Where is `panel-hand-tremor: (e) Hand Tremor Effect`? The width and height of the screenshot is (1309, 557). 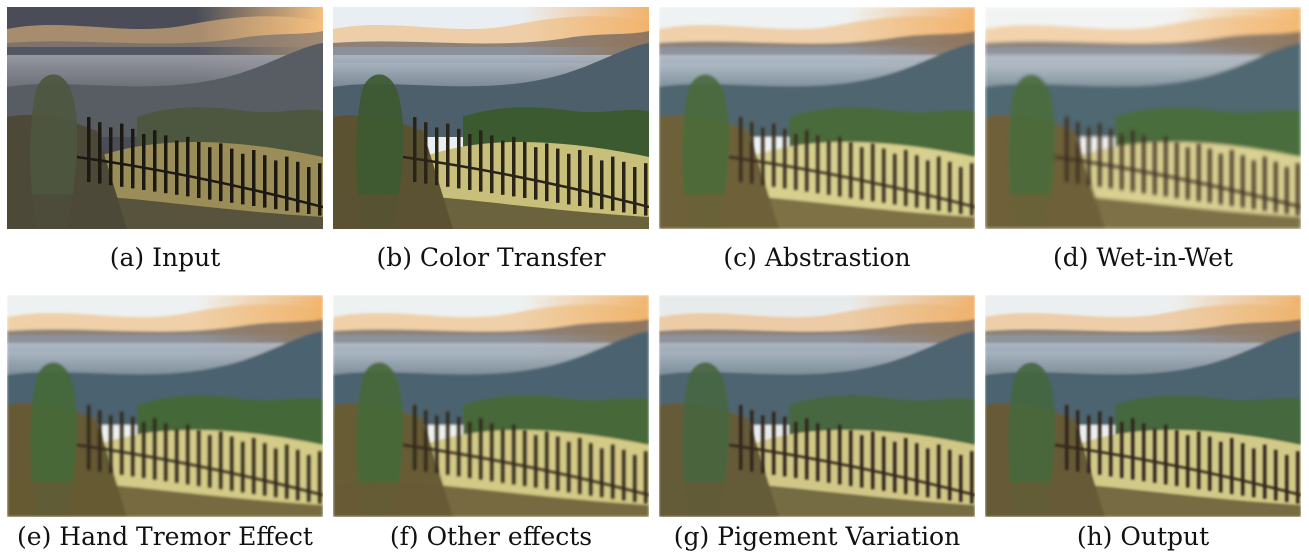
panel-hand-tremor: (e) Hand Tremor Effect is located at coordinates (165, 423).